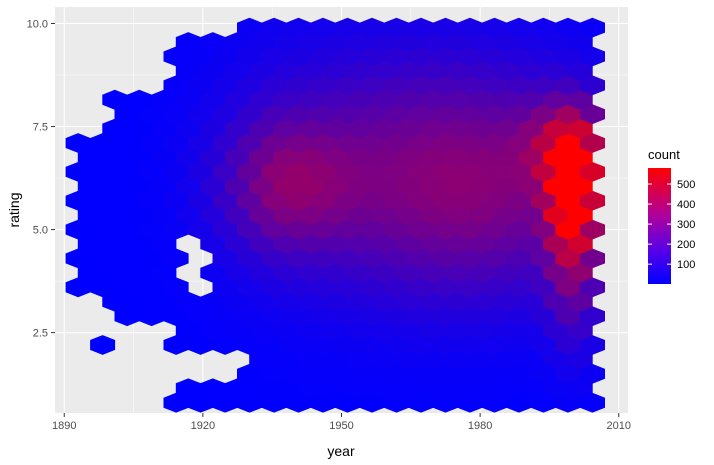 The width and height of the screenshot is (714, 465). What do you see at coordinates (64, 426) in the screenshot?
I see `x-tick-label: 1890` at bounding box center [64, 426].